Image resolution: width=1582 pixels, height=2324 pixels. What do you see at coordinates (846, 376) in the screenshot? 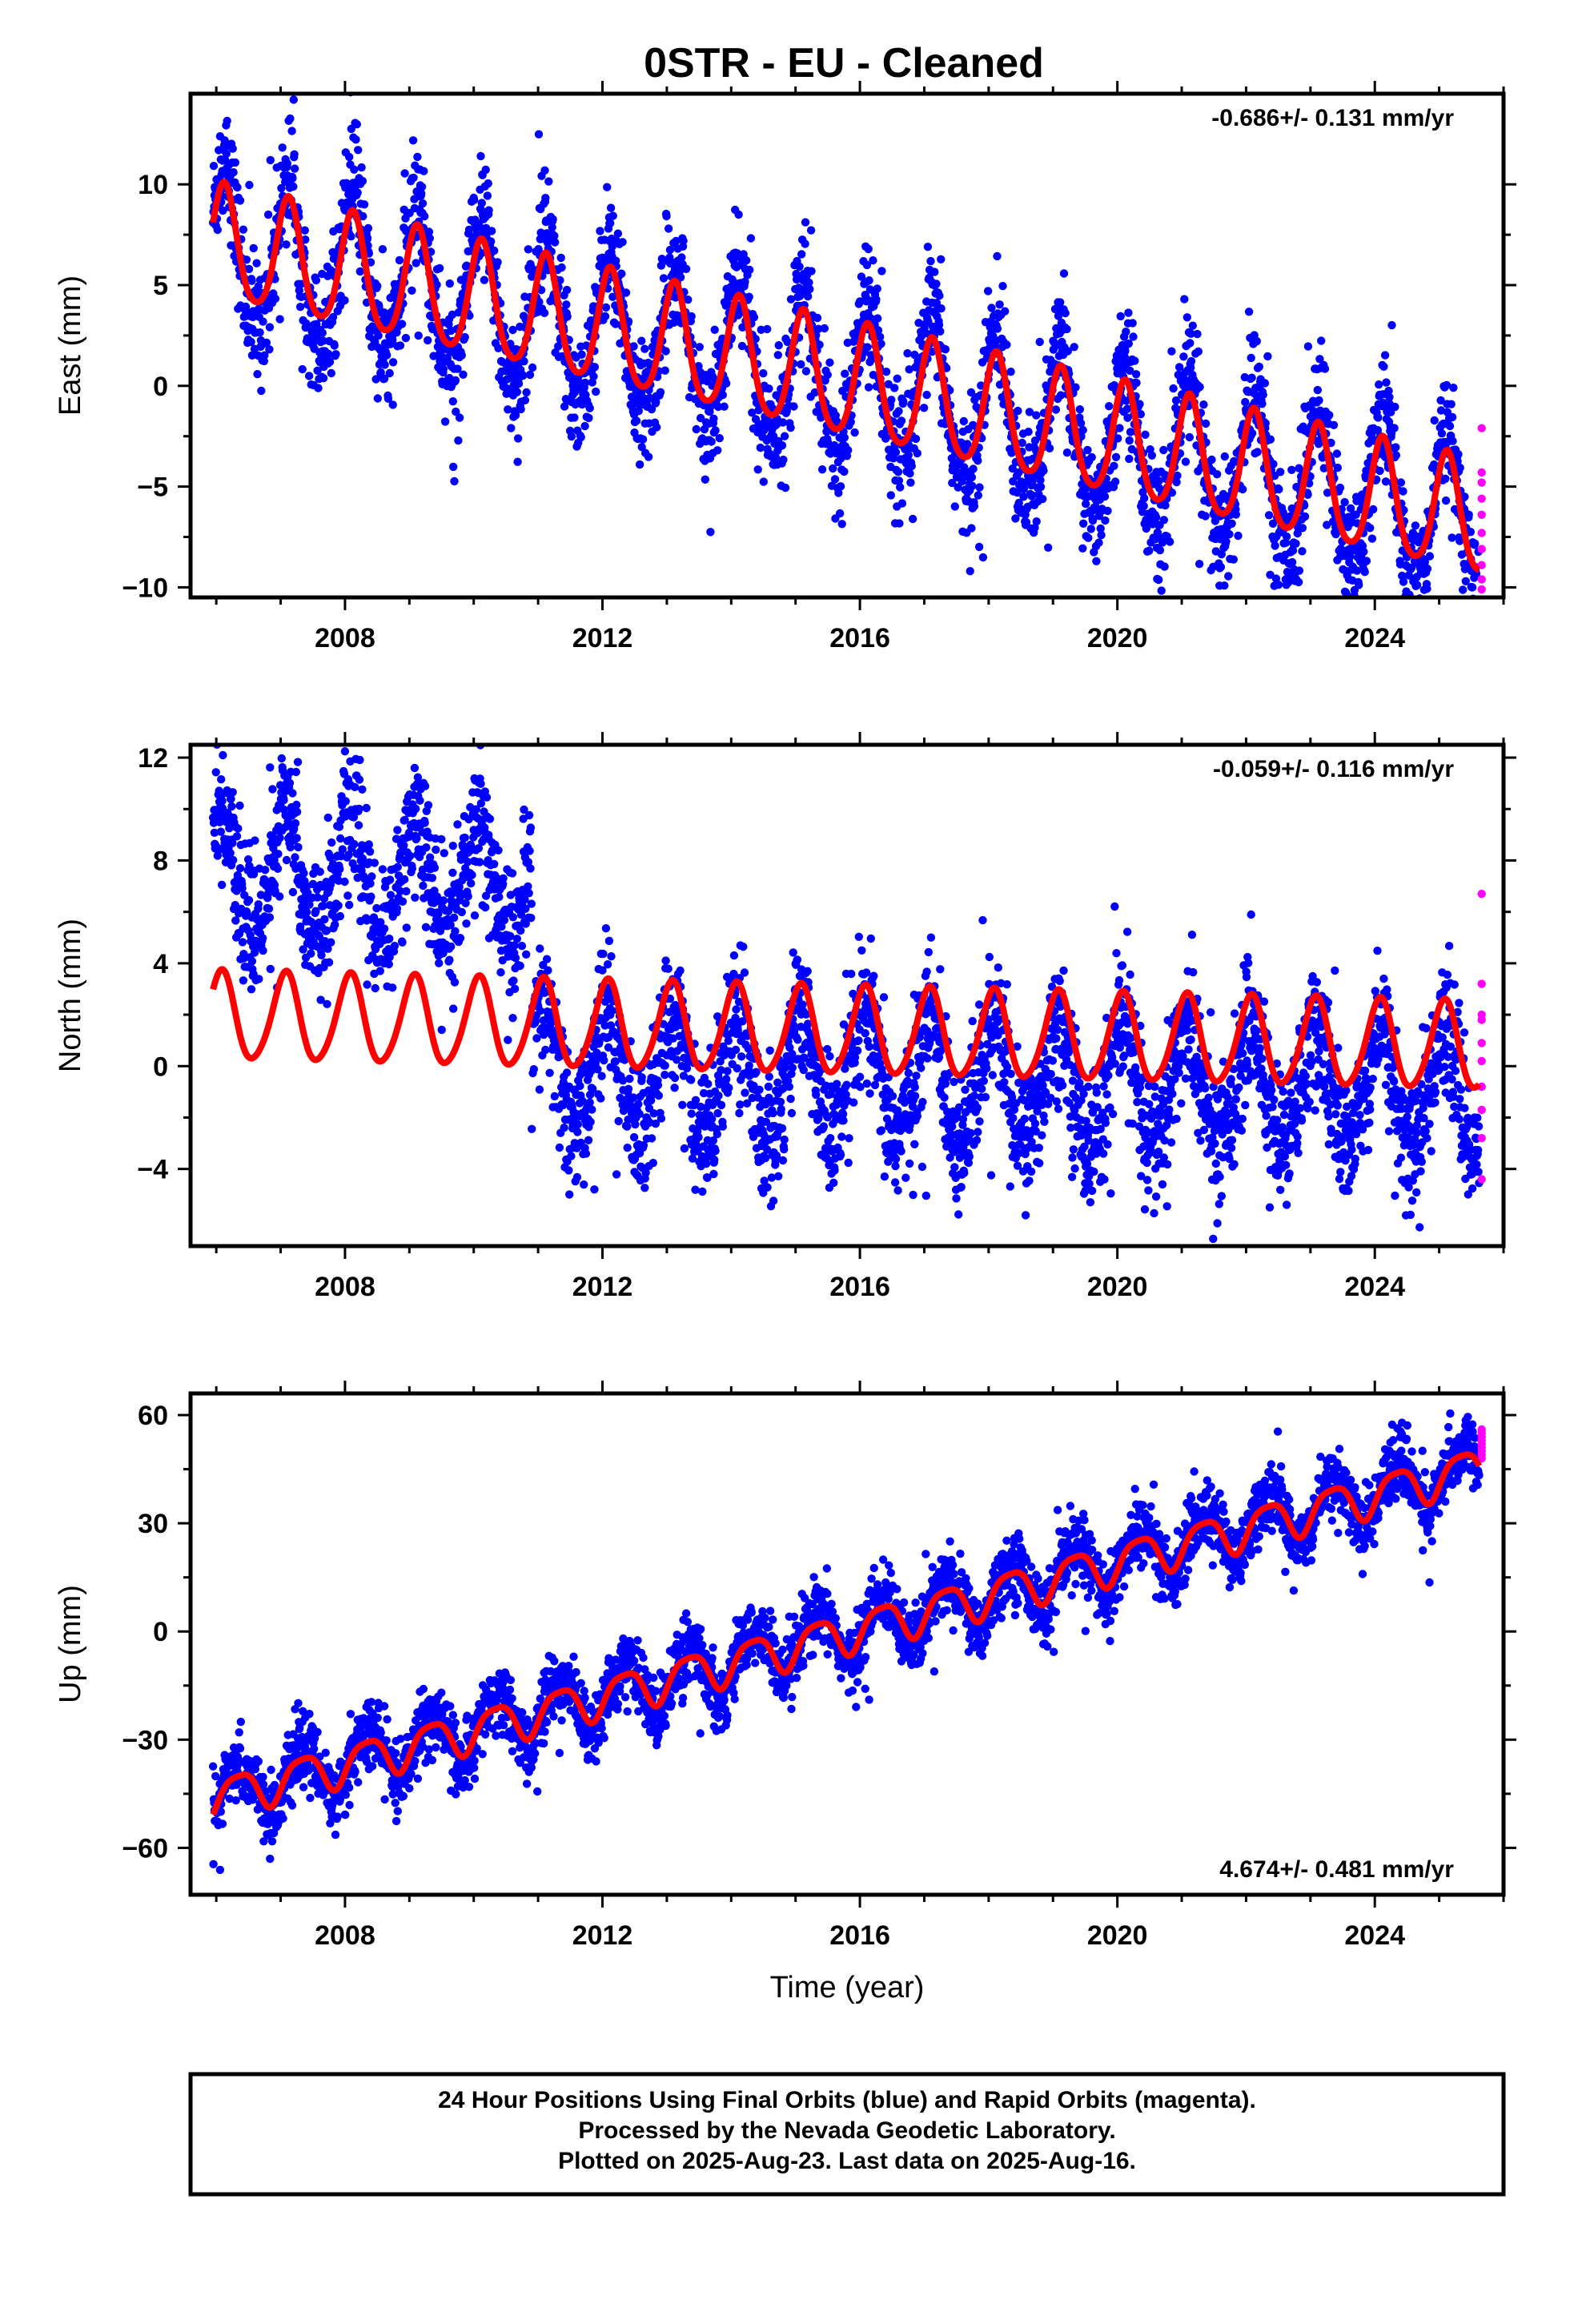
I see `model-fit-line` at bounding box center [846, 376].